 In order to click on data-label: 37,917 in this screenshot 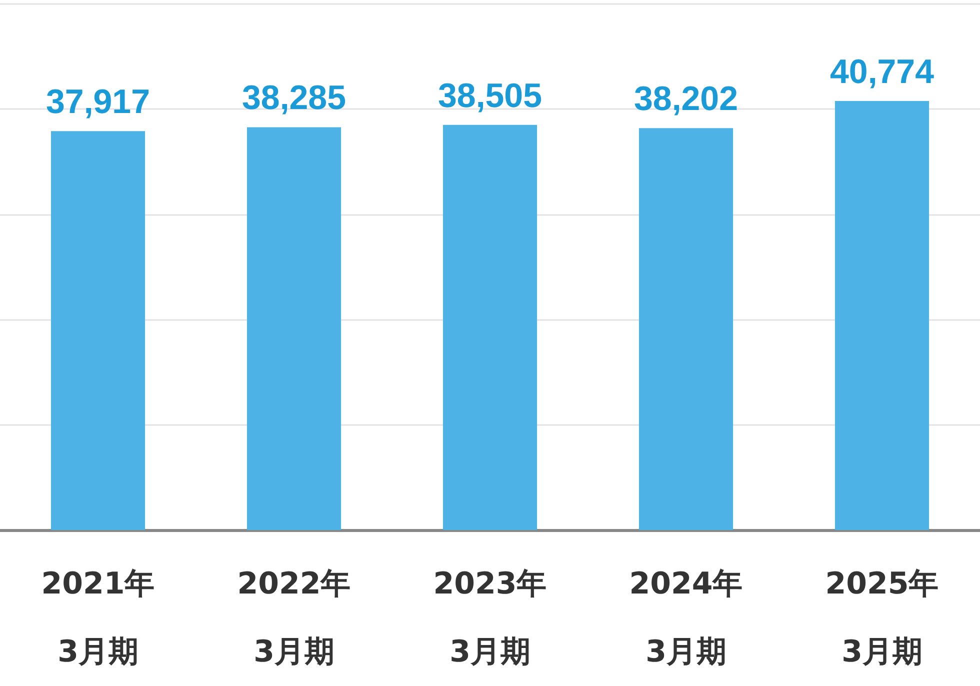, I will do `click(98, 102)`.